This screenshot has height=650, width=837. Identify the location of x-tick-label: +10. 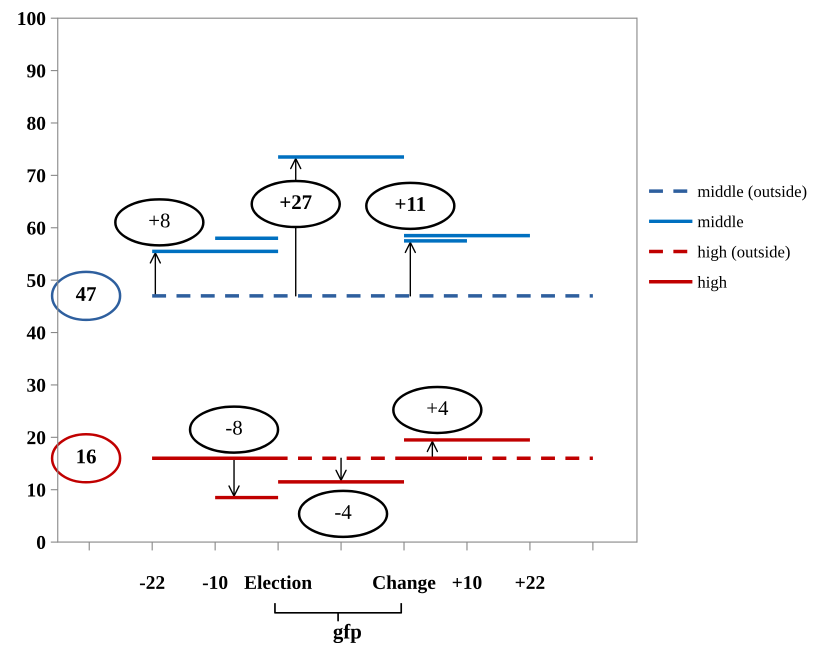
(467, 583).